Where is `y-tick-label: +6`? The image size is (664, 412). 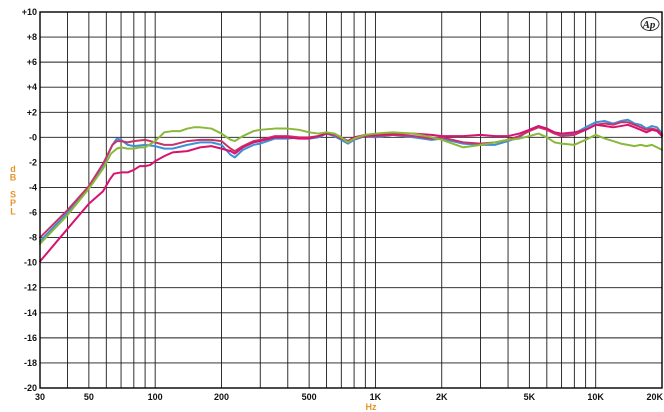
y-tick-label: +6 is located at coordinates (32, 62).